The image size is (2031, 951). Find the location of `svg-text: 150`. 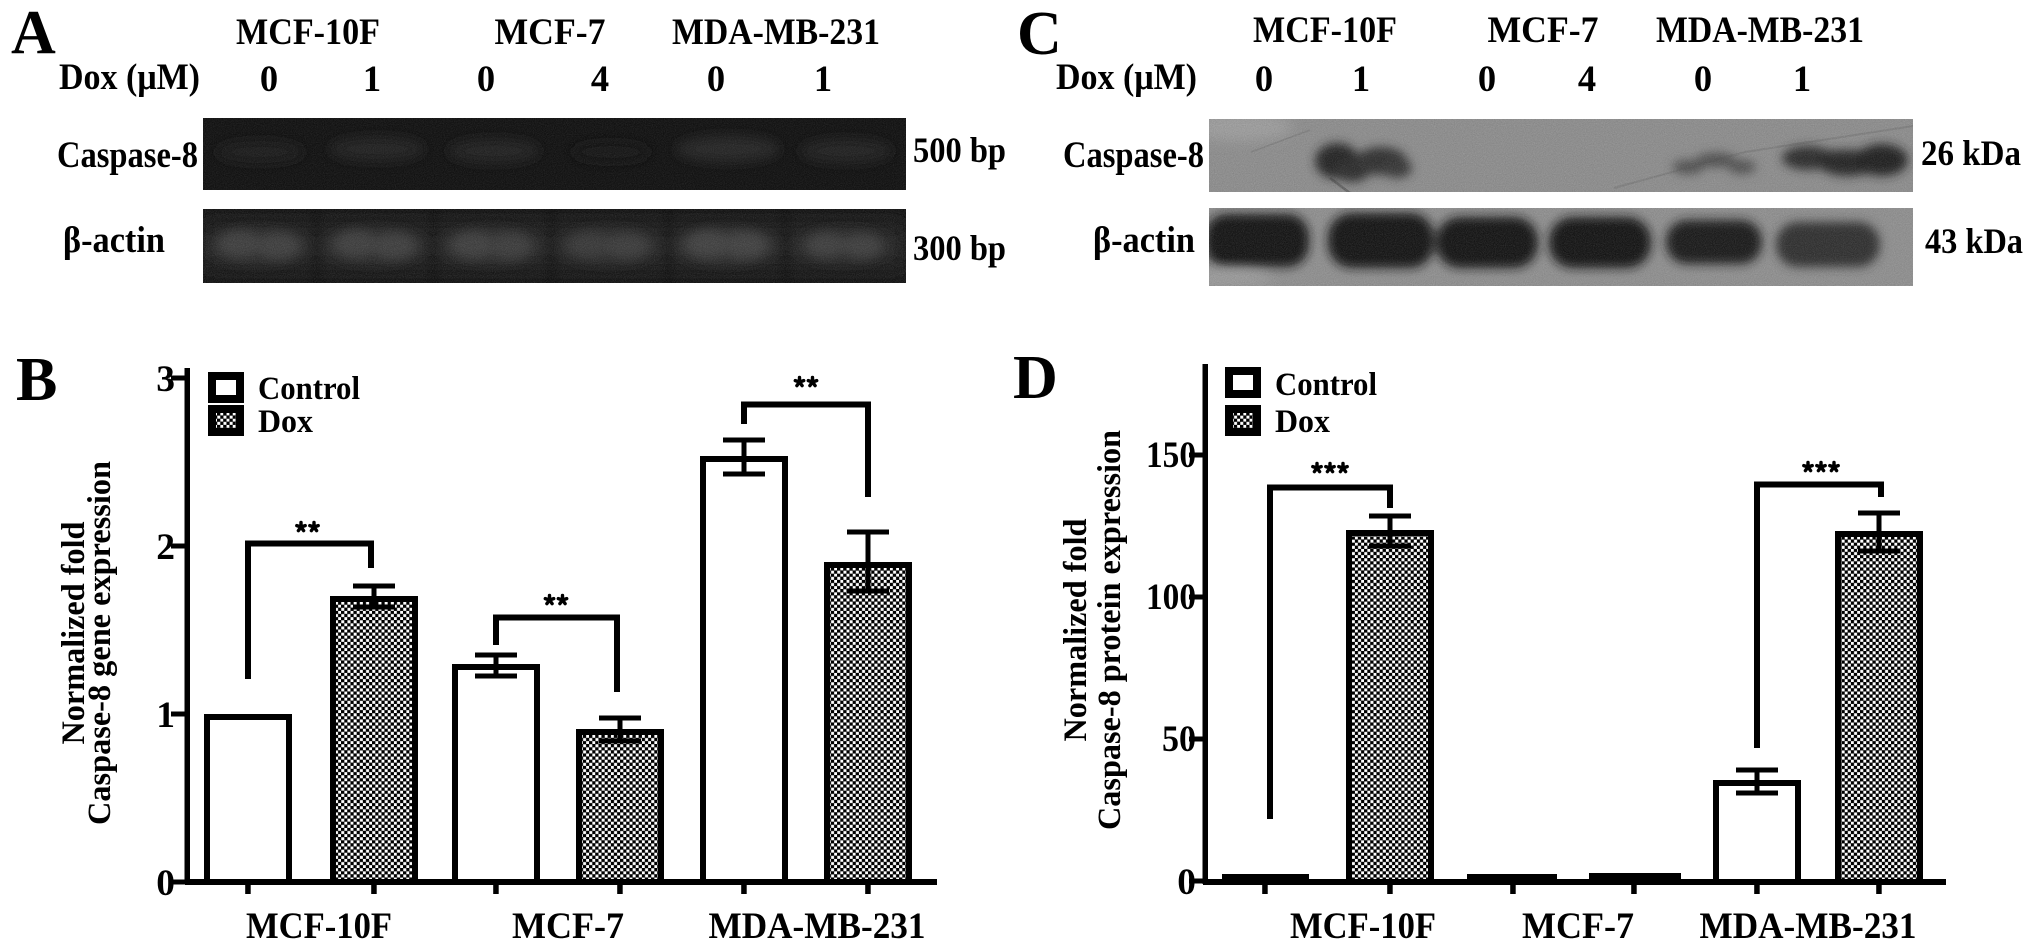

svg-text: 150 is located at coordinates (1171, 455).